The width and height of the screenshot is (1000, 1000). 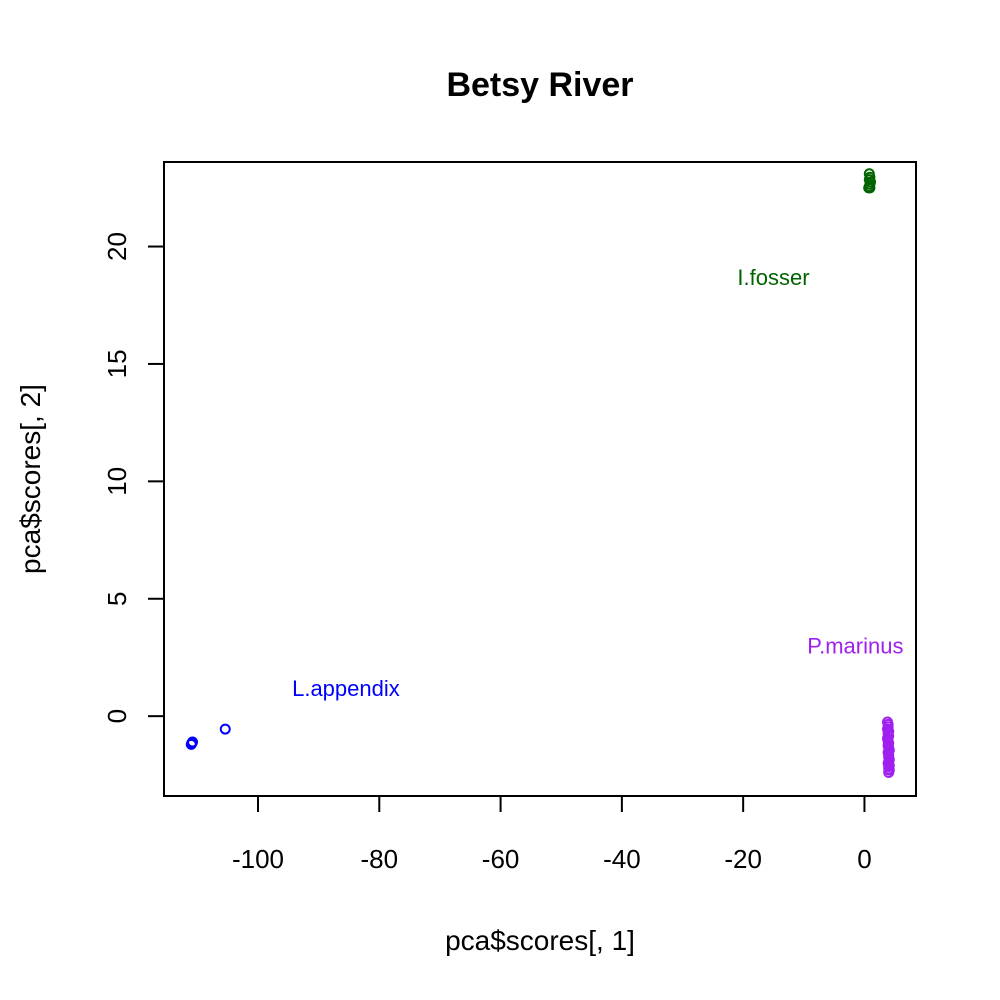 I want to click on y-tick-label: 0, so click(x=117, y=716).